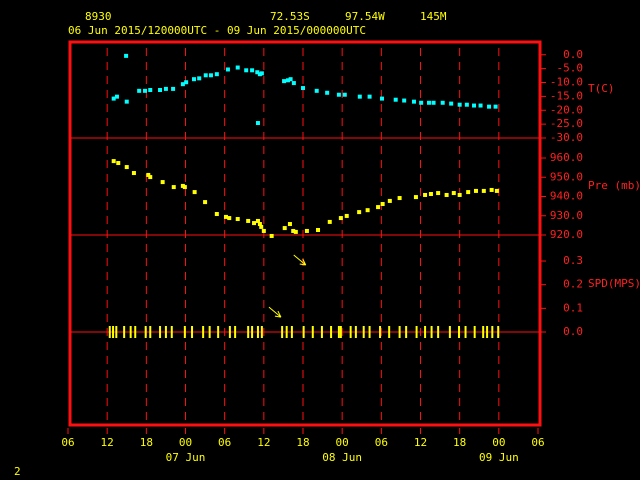 The height and width of the screenshot is (480, 640). What do you see at coordinates (186, 457) in the screenshot?
I see `date-label: 07 Jun` at bounding box center [186, 457].